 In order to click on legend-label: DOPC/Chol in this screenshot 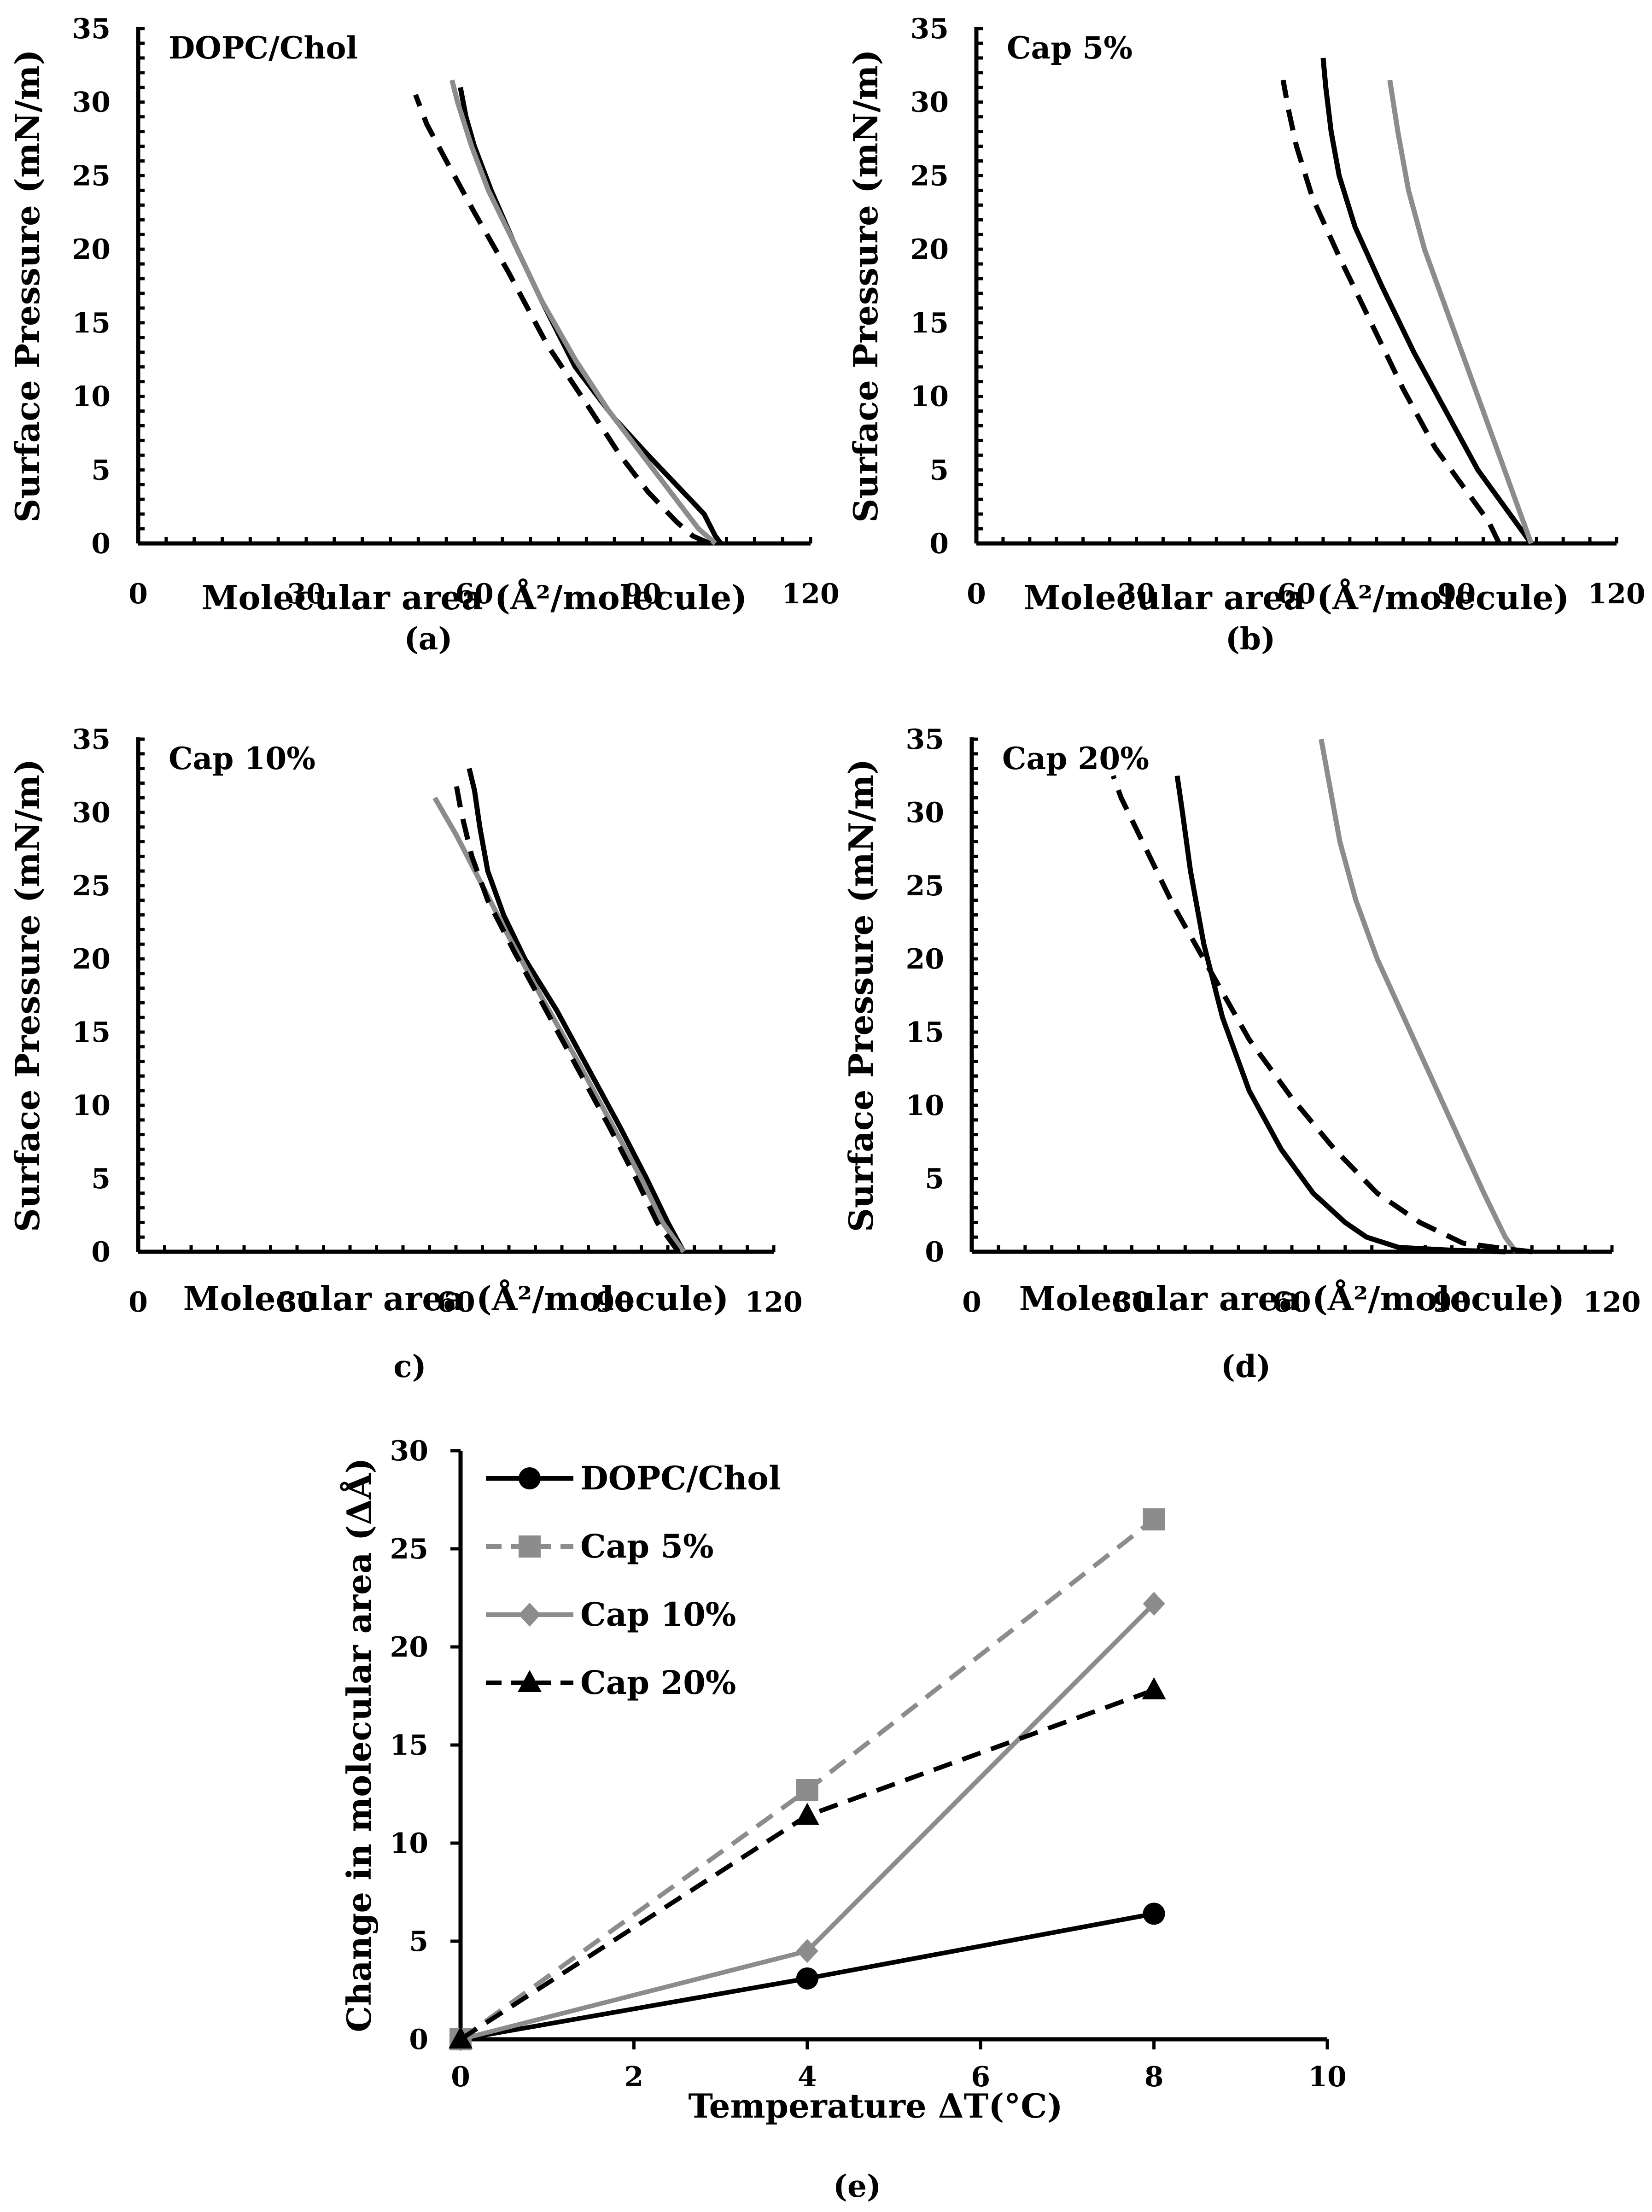, I will do `click(680, 1478)`.